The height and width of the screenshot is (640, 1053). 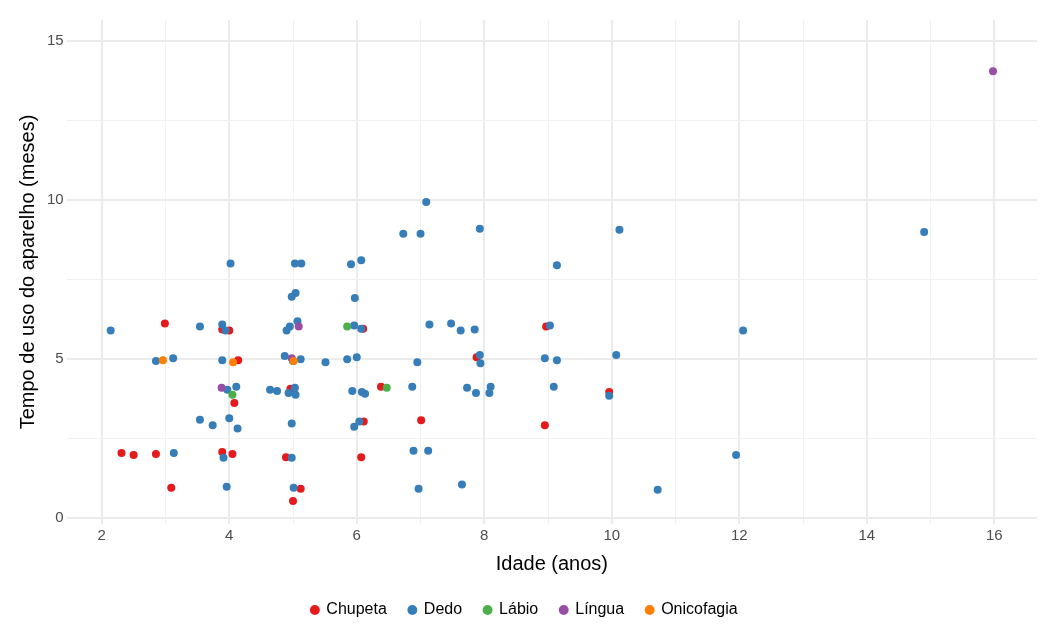 I want to click on x-tick-label: 2, so click(x=101, y=535).